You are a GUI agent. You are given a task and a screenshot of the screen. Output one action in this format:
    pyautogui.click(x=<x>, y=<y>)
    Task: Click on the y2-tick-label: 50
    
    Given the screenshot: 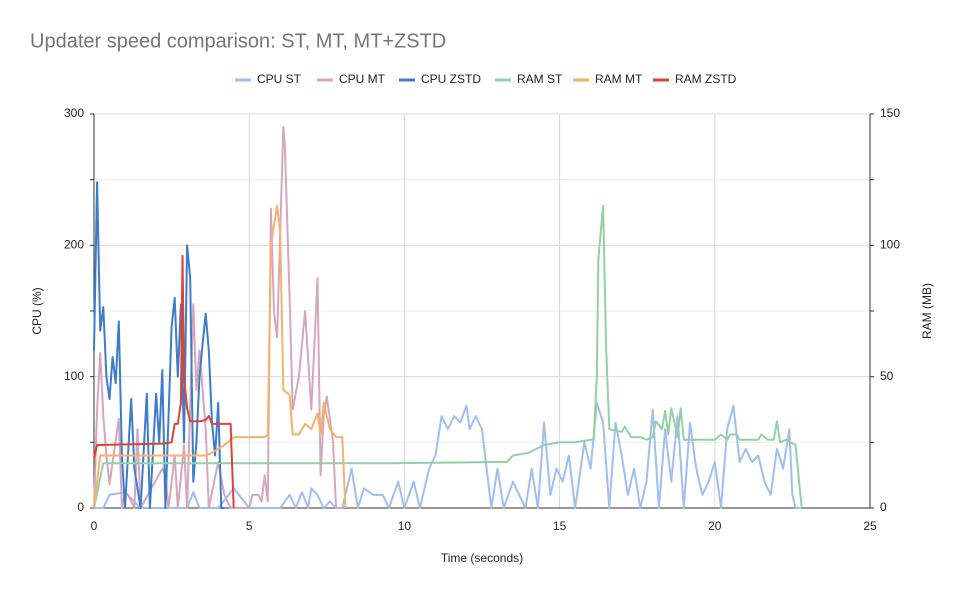 What is the action you would take?
    pyautogui.click(x=887, y=376)
    